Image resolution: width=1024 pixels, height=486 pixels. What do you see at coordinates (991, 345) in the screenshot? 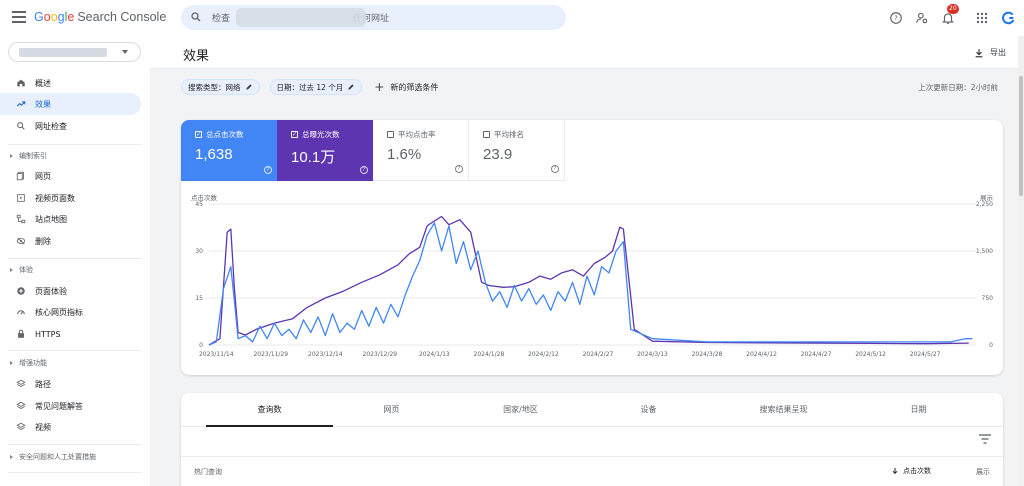
I see `right-tick-label: 0` at bounding box center [991, 345].